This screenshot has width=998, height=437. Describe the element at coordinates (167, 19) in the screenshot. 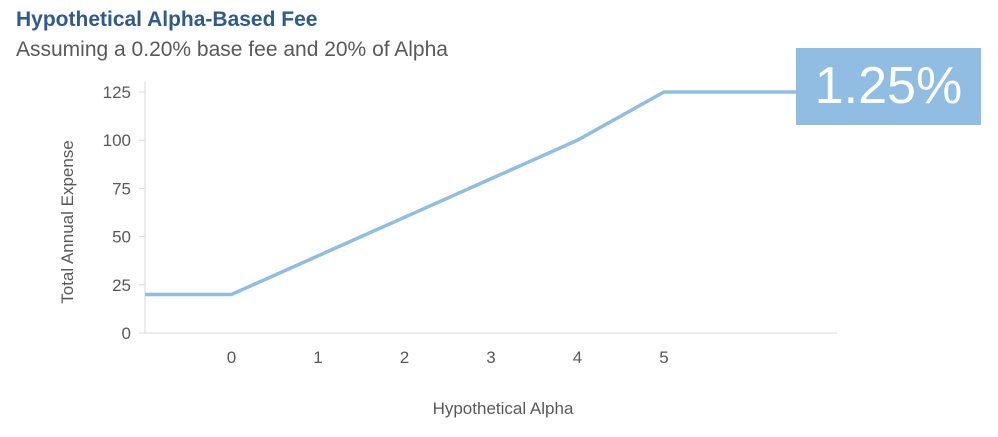

I see `chart-title: Hypothetical Alpha-Based Fee` at that location.